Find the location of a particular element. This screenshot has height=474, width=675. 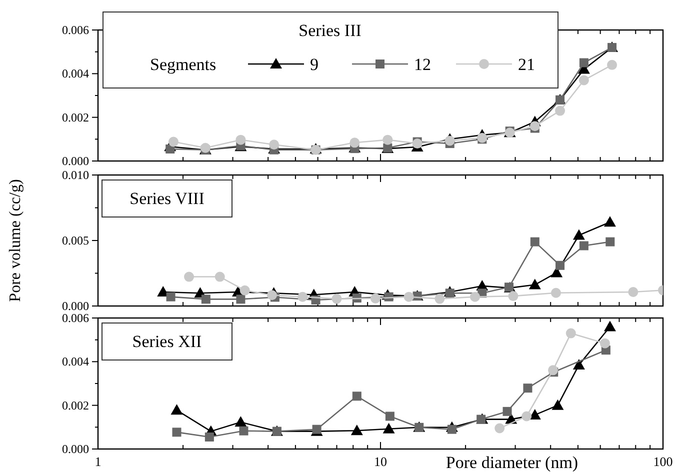

x-axis-title: Pore diameter (nm) is located at coordinates (512, 462).